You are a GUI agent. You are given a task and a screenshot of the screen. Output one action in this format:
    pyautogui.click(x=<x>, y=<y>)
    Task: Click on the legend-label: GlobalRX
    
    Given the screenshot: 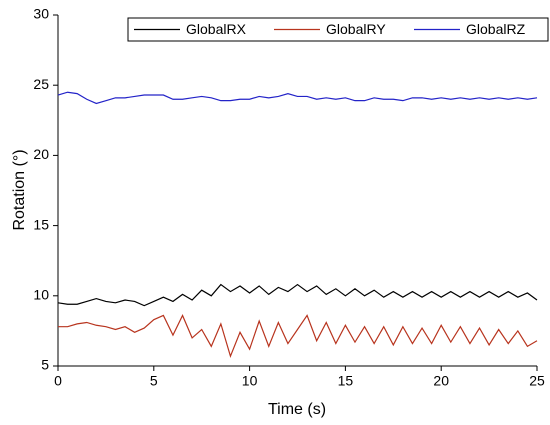 What is the action you would take?
    pyautogui.click(x=216, y=29)
    